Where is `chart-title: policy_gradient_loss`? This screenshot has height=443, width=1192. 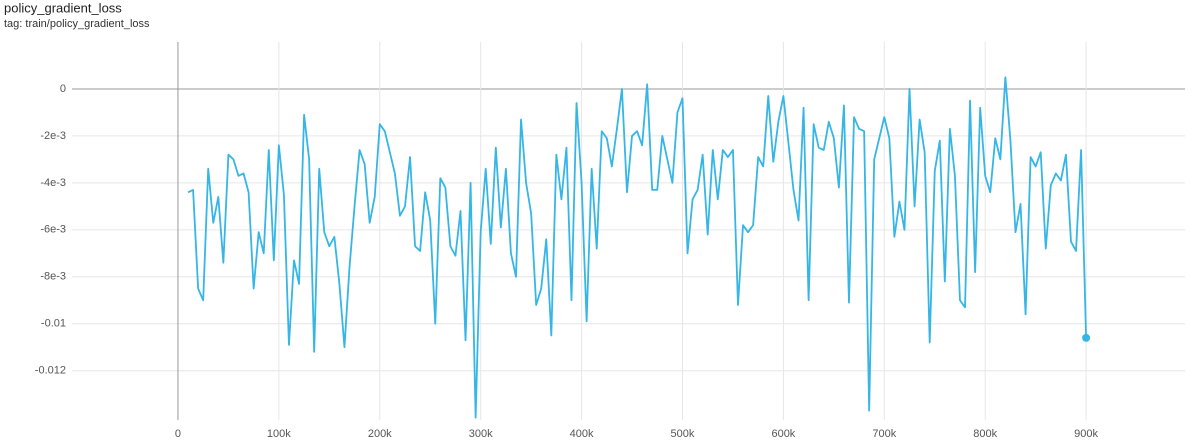
chart-title: policy_gradient_loss is located at coordinates (63, 7).